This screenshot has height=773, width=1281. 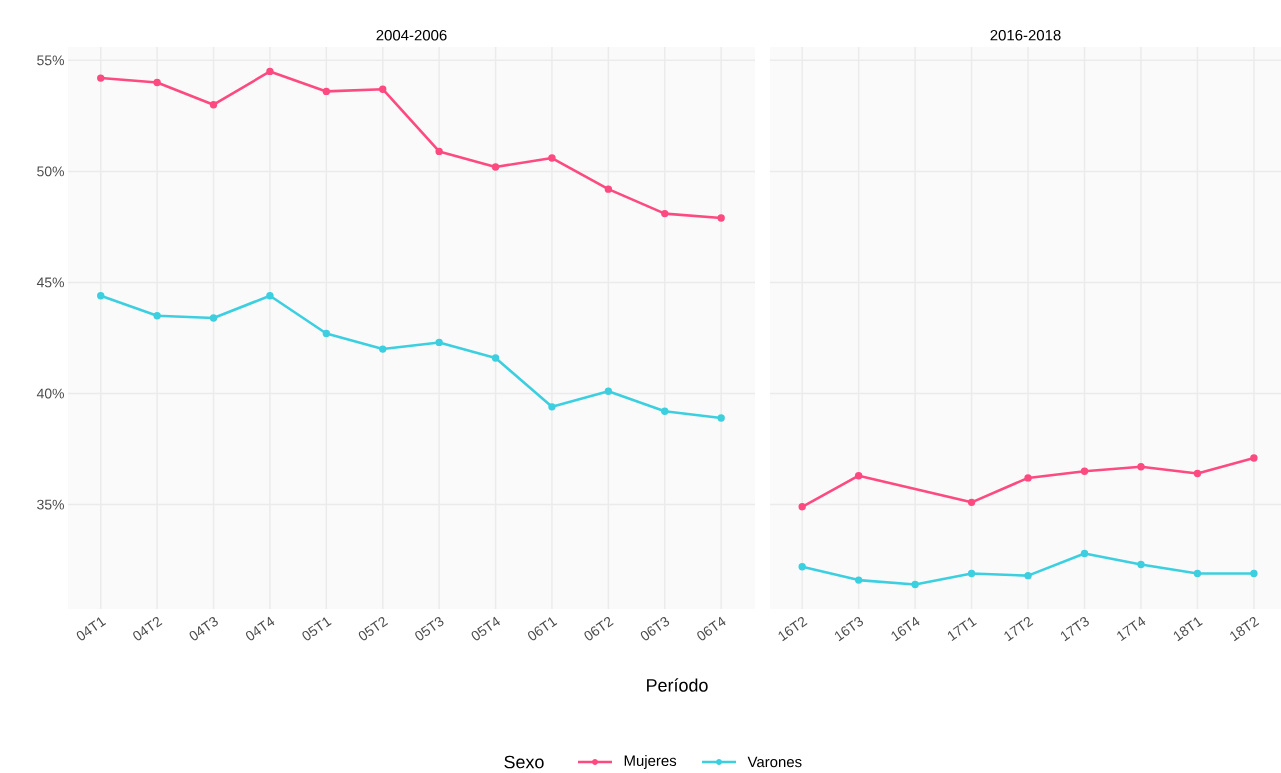 I want to click on y-tick-label: 55%, so click(x=50, y=60).